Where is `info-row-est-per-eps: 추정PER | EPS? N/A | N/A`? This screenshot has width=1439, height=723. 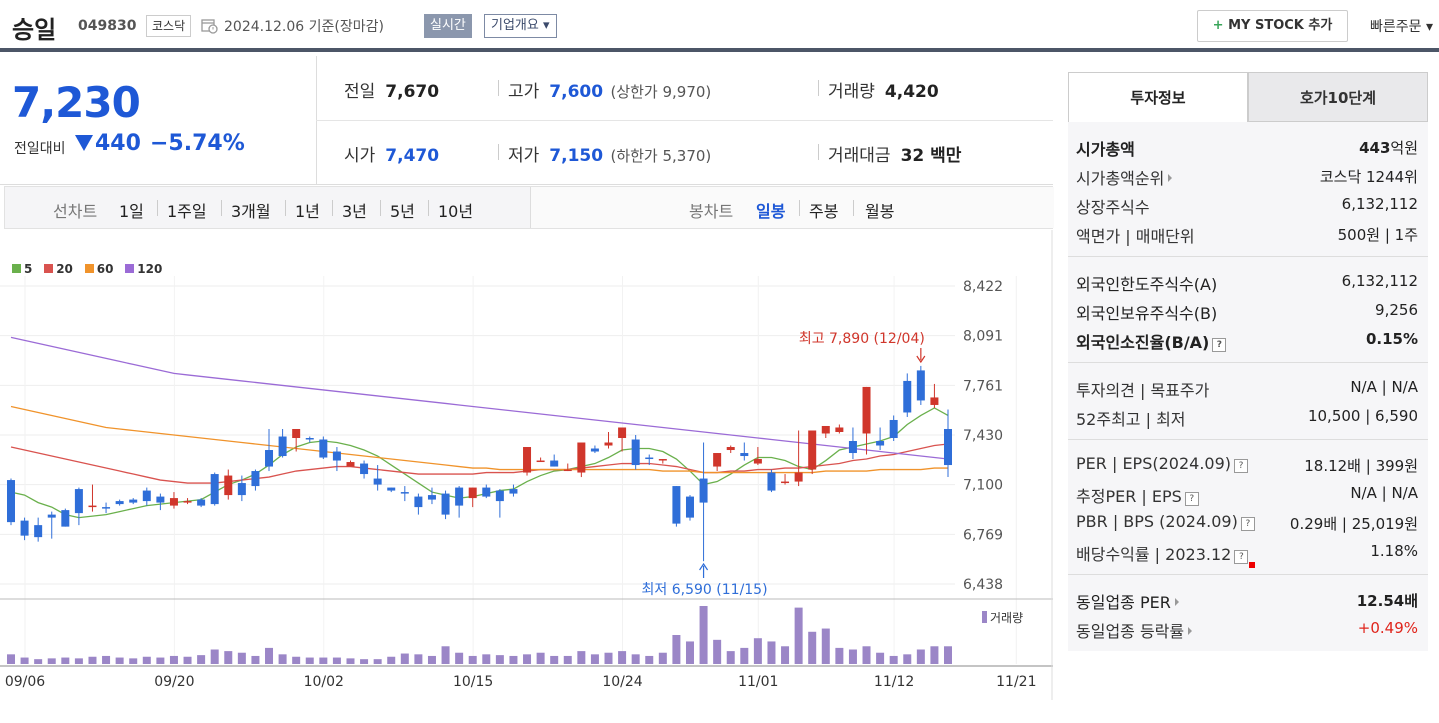 info-row-est-per-eps: 추정PER | EPS? N/A | N/A is located at coordinates (1248, 493).